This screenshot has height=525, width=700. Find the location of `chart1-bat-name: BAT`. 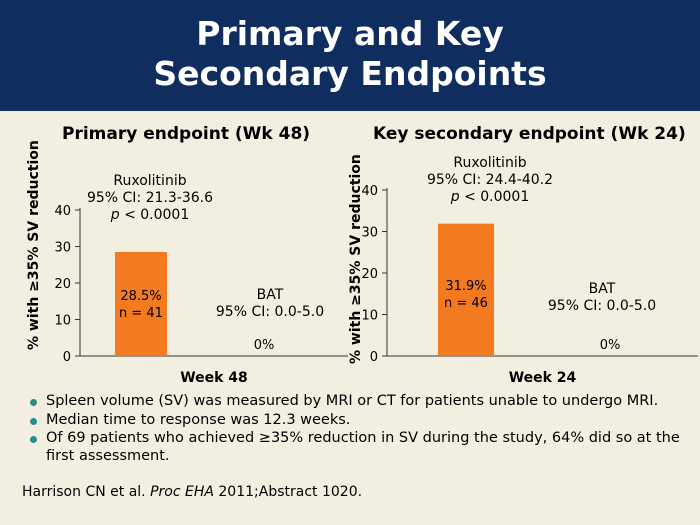

chart1-bat-name: BAT is located at coordinates (270, 295).